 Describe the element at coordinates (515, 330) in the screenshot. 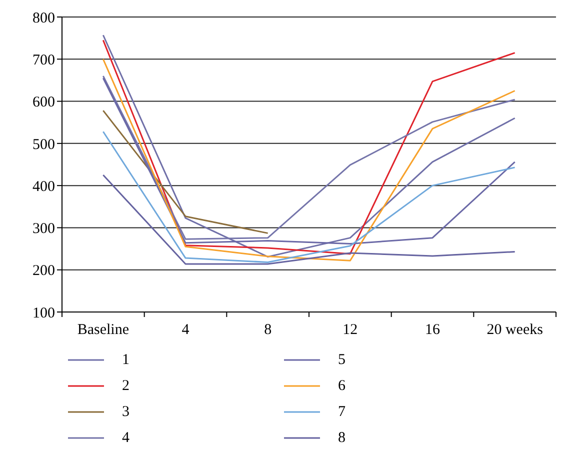

I see `x-tick-label: 20 weeks` at that location.